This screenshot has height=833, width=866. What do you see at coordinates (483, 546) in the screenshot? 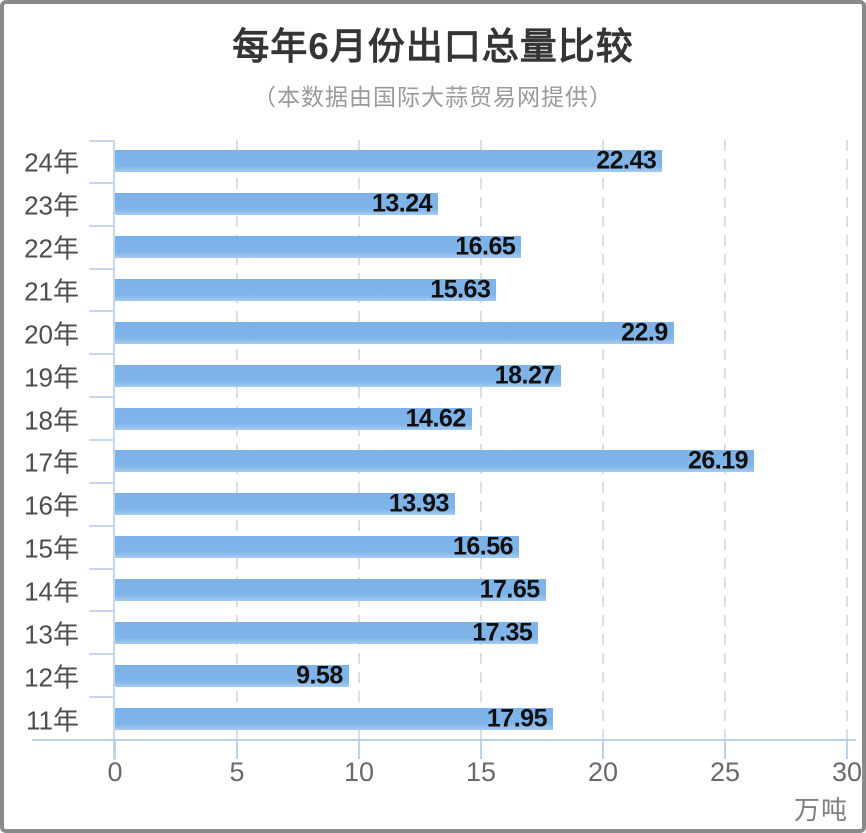
I see `bar-value-label: 16.56` at bounding box center [483, 546].